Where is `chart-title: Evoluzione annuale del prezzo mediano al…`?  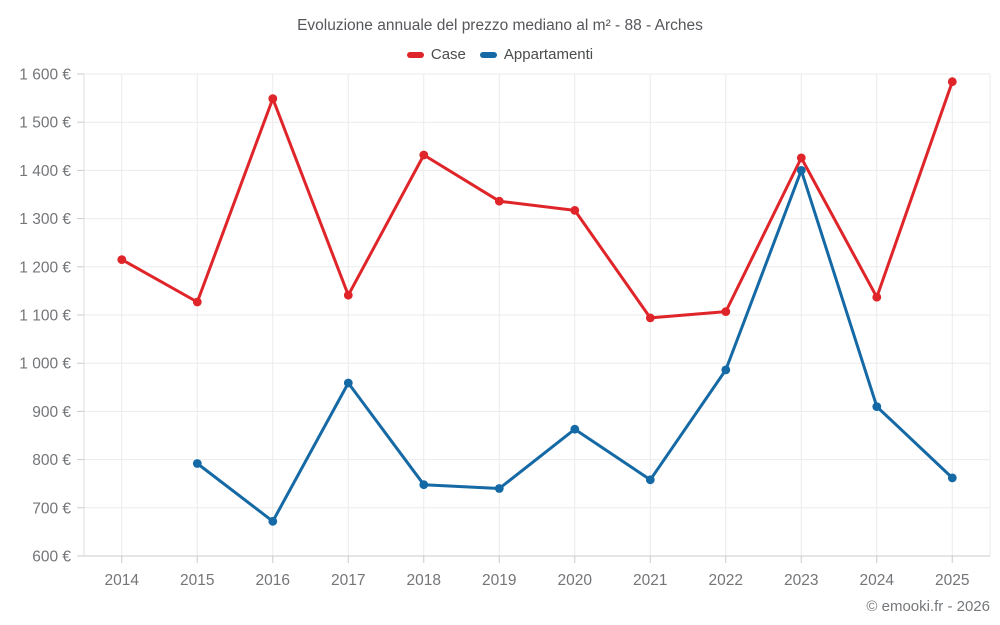 chart-title: Evoluzione annuale del prezzo mediano al… is located at coordinates (500, 25).